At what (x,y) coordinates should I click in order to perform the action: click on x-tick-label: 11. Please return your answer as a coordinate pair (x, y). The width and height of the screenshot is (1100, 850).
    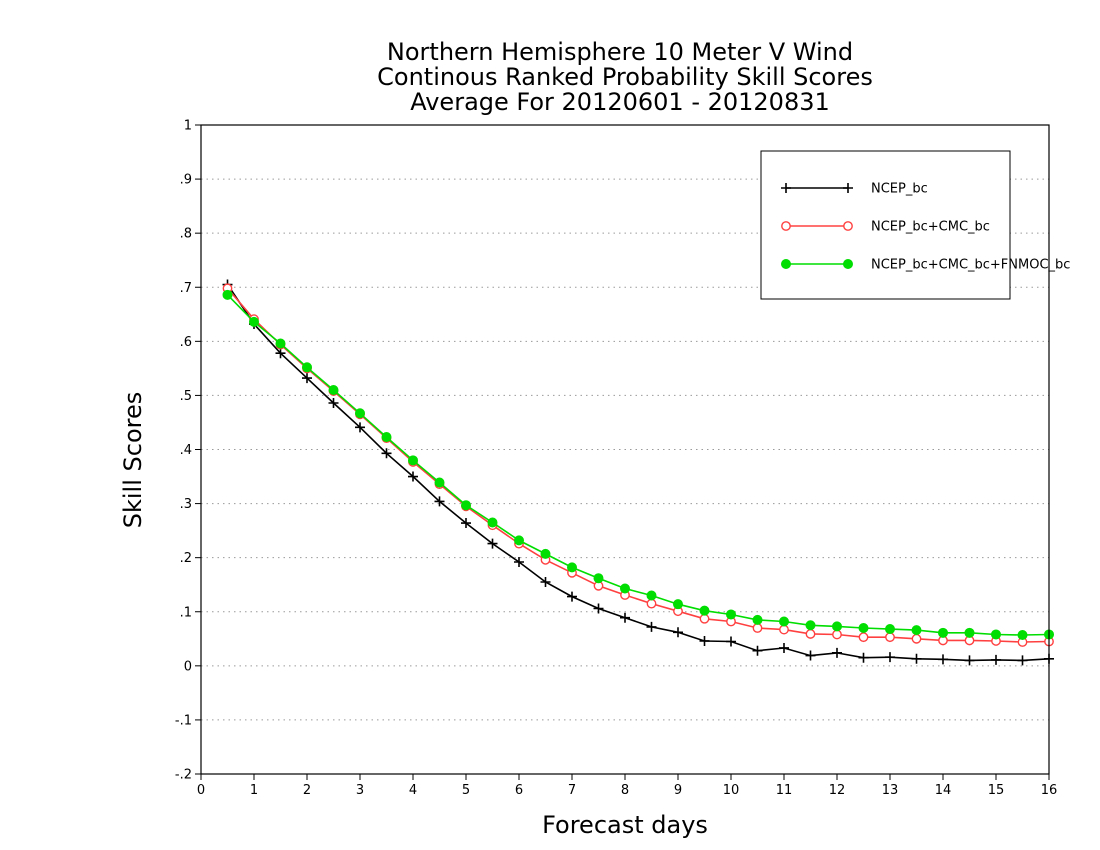
    Looking at the image, I should click on (784, 790).